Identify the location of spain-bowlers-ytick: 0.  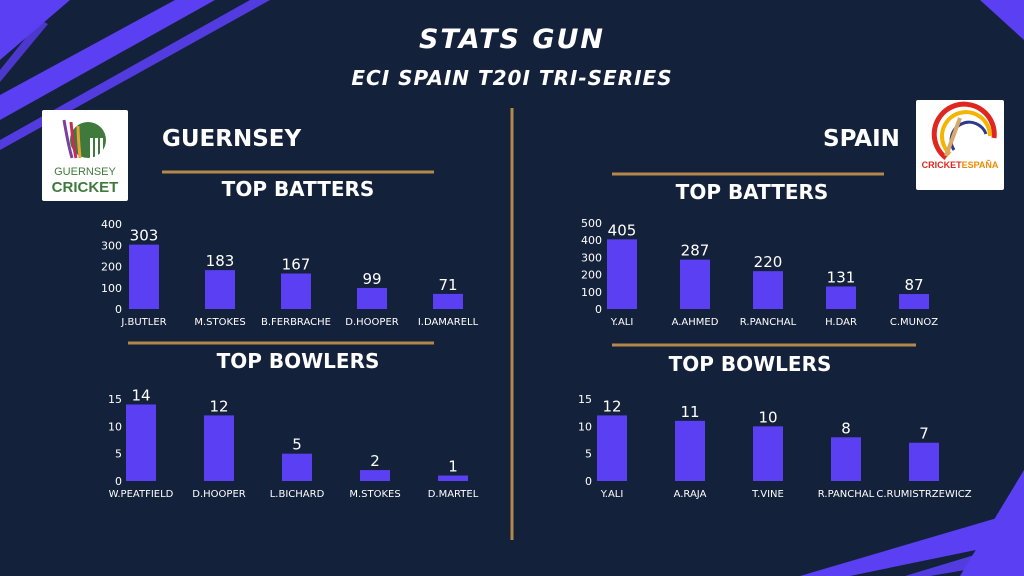
(588, 481).